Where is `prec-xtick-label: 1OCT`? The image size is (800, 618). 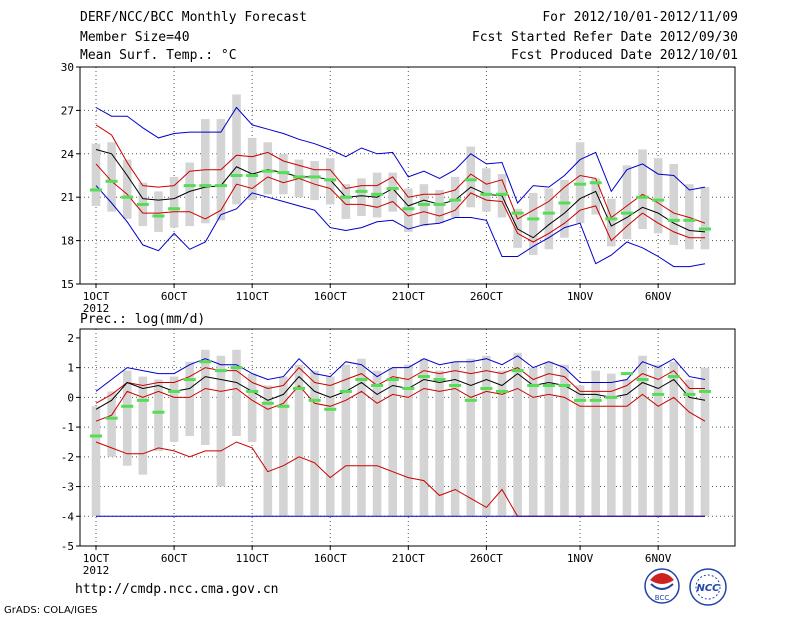 prec-xtick-label: 1OCT is located at coordinates (96, 558).